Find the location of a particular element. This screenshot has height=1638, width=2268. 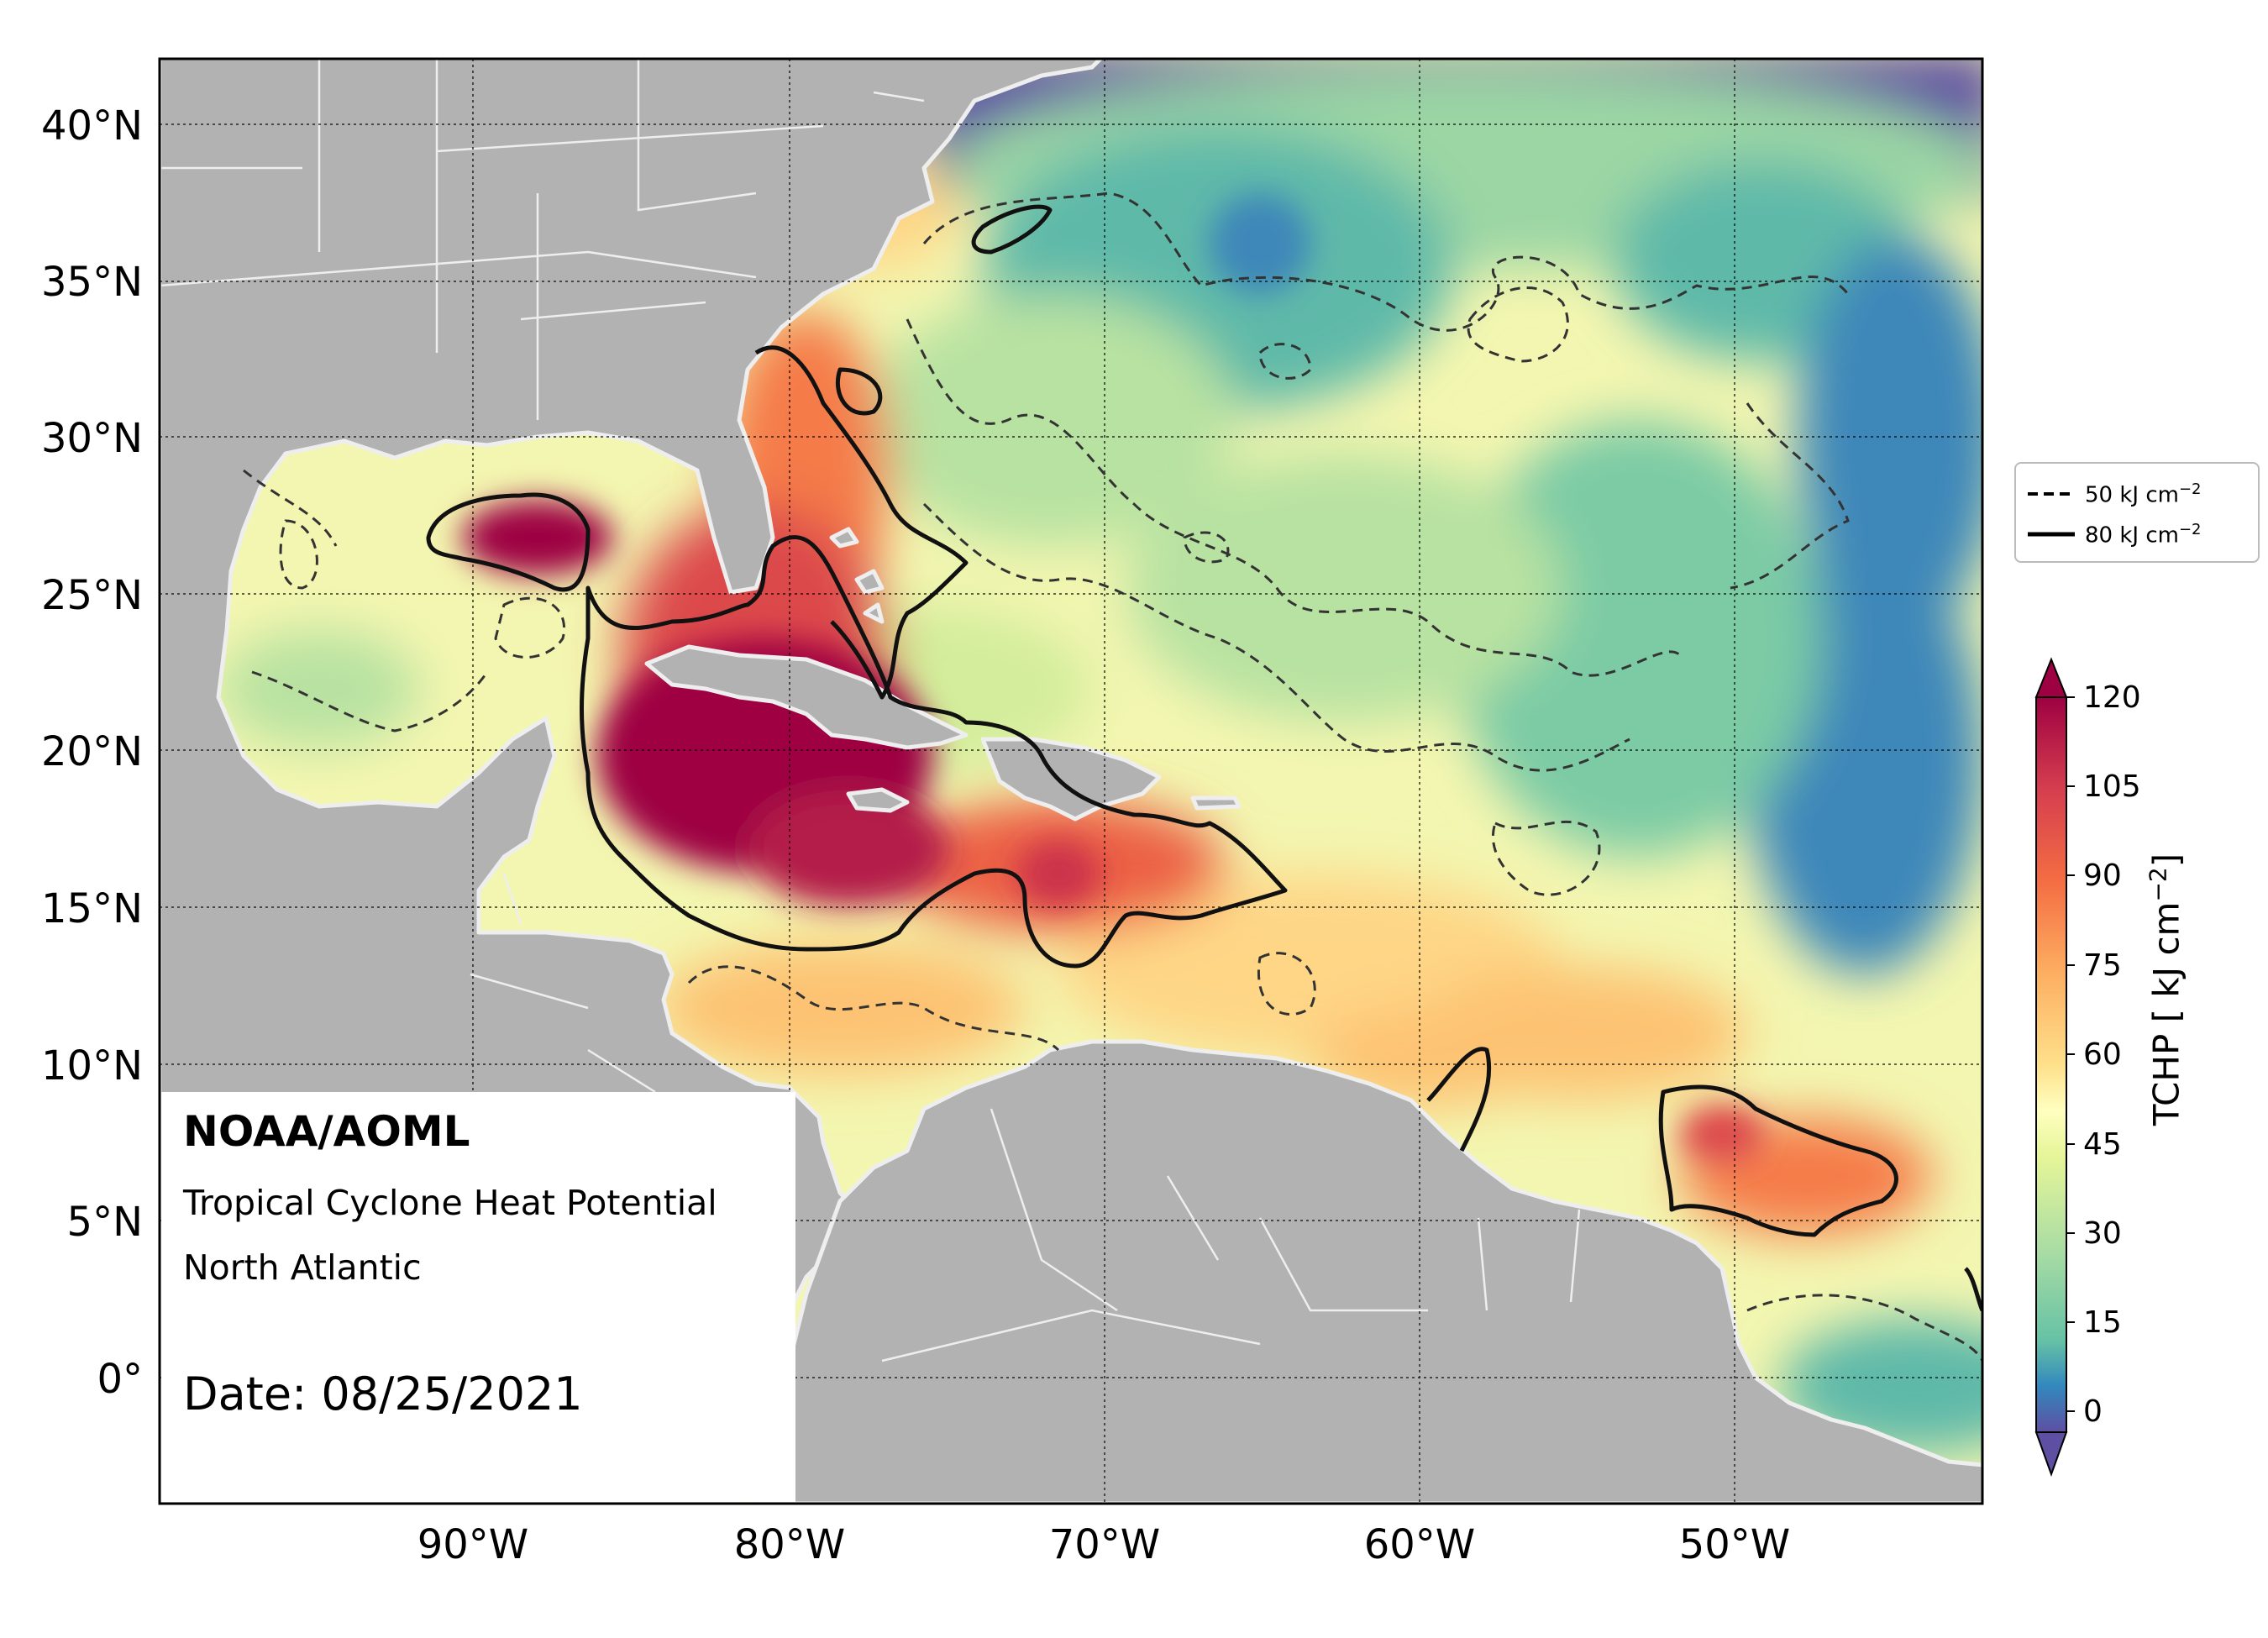

legend-item-50: 50 kJ cm−2 is located at coordinates (2115, 494).